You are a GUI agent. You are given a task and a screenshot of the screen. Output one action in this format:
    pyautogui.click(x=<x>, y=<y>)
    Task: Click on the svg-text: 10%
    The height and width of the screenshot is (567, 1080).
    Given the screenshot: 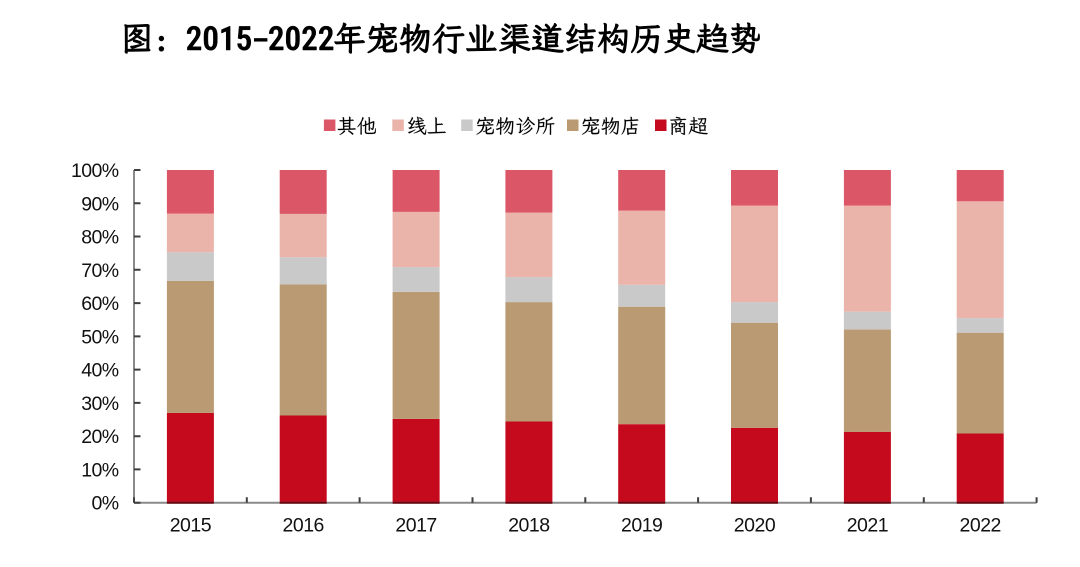 What is the action you would take?
    pyautogui.click(x=99, y=470)
    